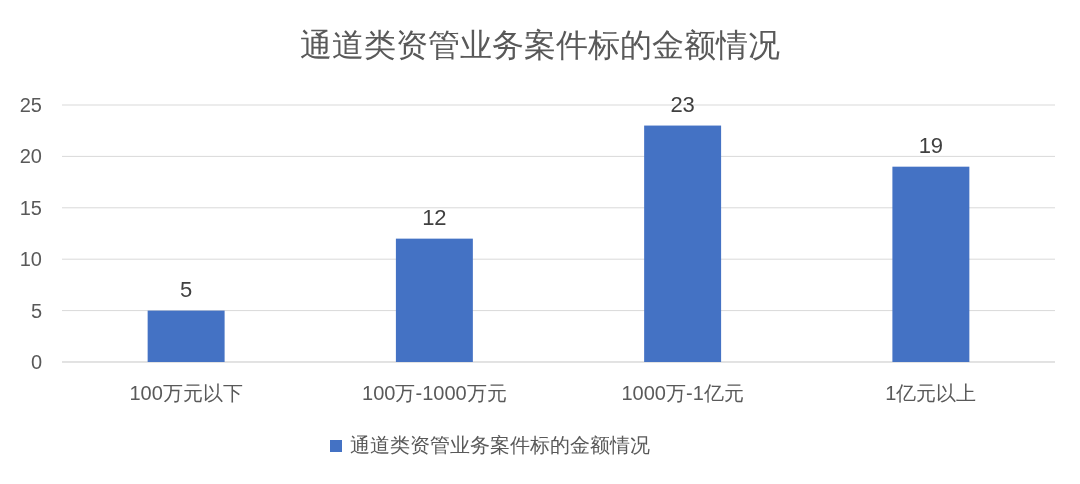 This screenshot has height=484, width=1080. What do you see at coordinates (30, 207) in the screenshot?
I see `y-tick-label: 15` at bounding box center [30, 207].